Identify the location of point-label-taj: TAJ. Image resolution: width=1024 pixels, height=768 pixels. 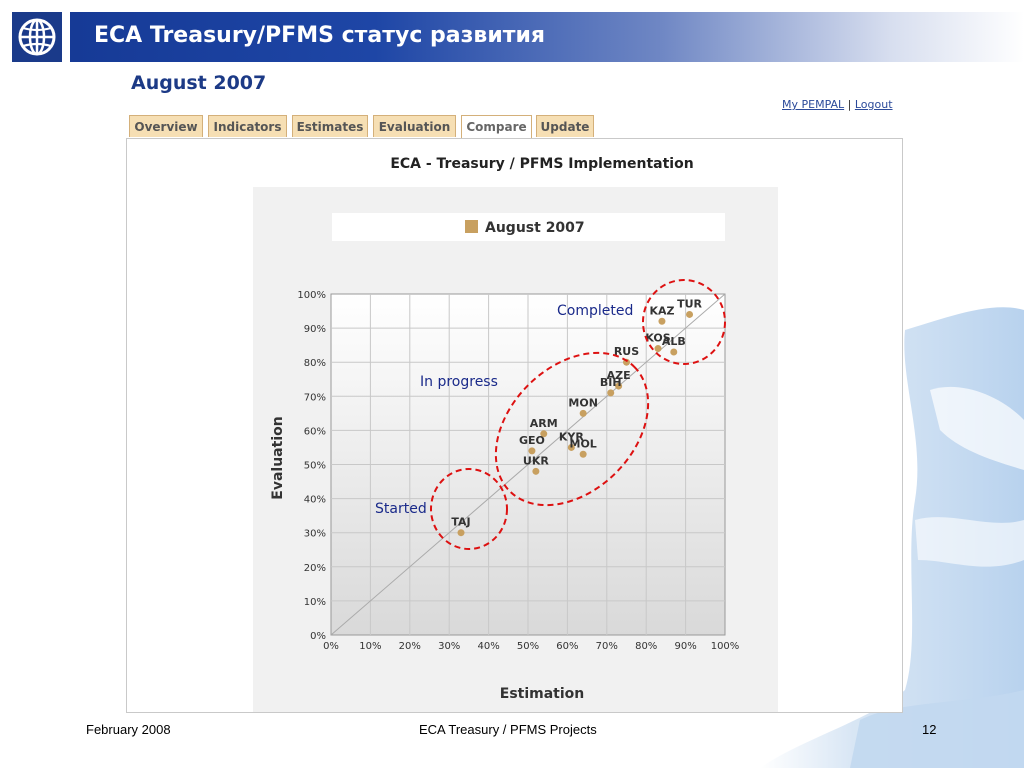
(460, 522).